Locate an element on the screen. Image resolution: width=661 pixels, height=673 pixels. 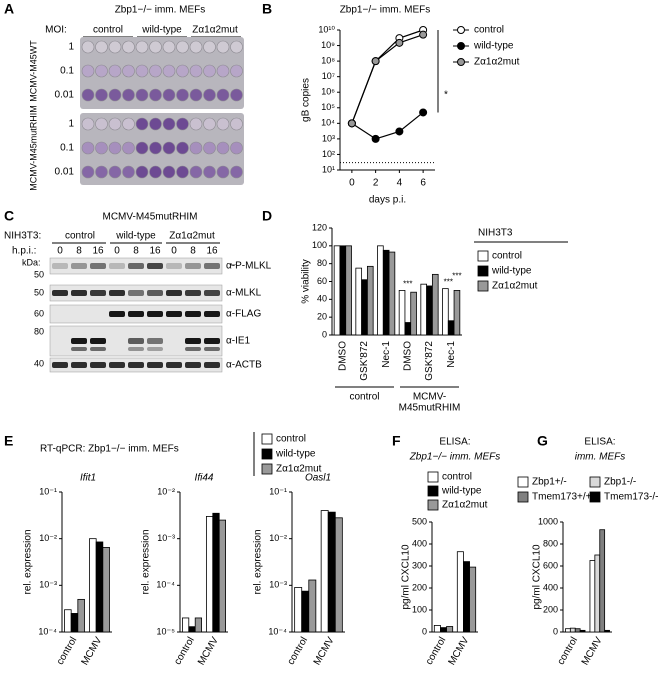
x-tick-label: GSK'872 is located at coordinates (364, 361).